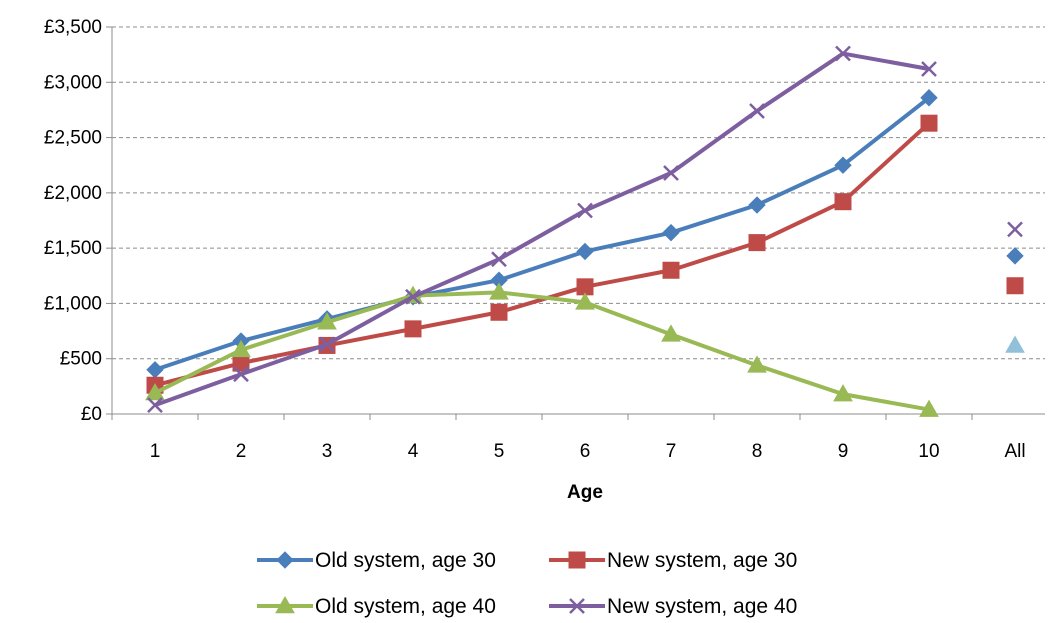 Image resolution: width=1048 pixels, height=623 pixels. What do you see at coordinates (671, 451) in the screenshot?
I see `x-tick-label: 7` at bounding box center [671, 451].